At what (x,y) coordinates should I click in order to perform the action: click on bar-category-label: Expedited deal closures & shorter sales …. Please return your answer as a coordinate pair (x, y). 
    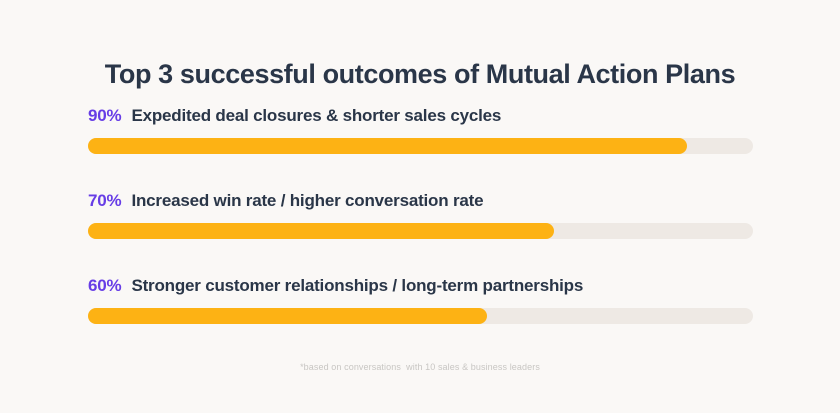
    Looking at the image, I should click on (316, 115).